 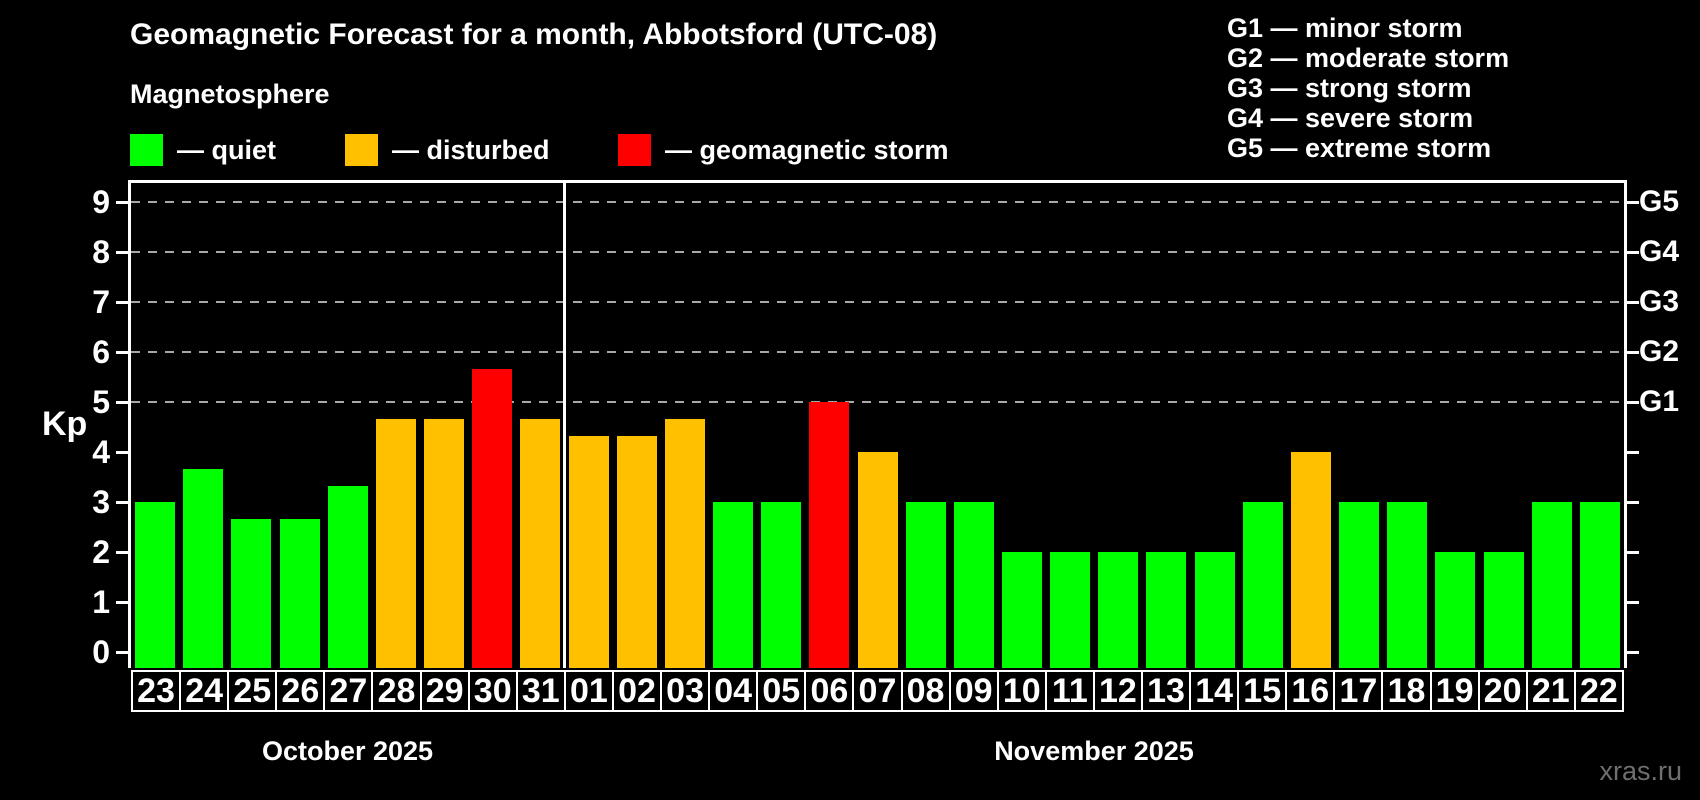 I want to click on gridline-kp6, so click(x=877, y=352).